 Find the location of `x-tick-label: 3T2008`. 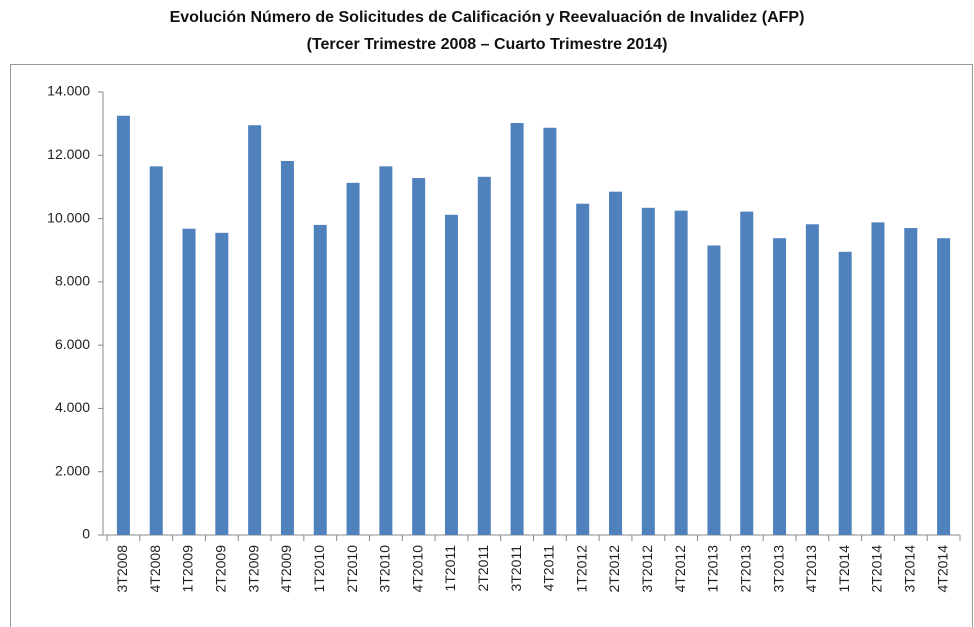

x-tick-label: 3T2008 is located at coordinates (122, 569).